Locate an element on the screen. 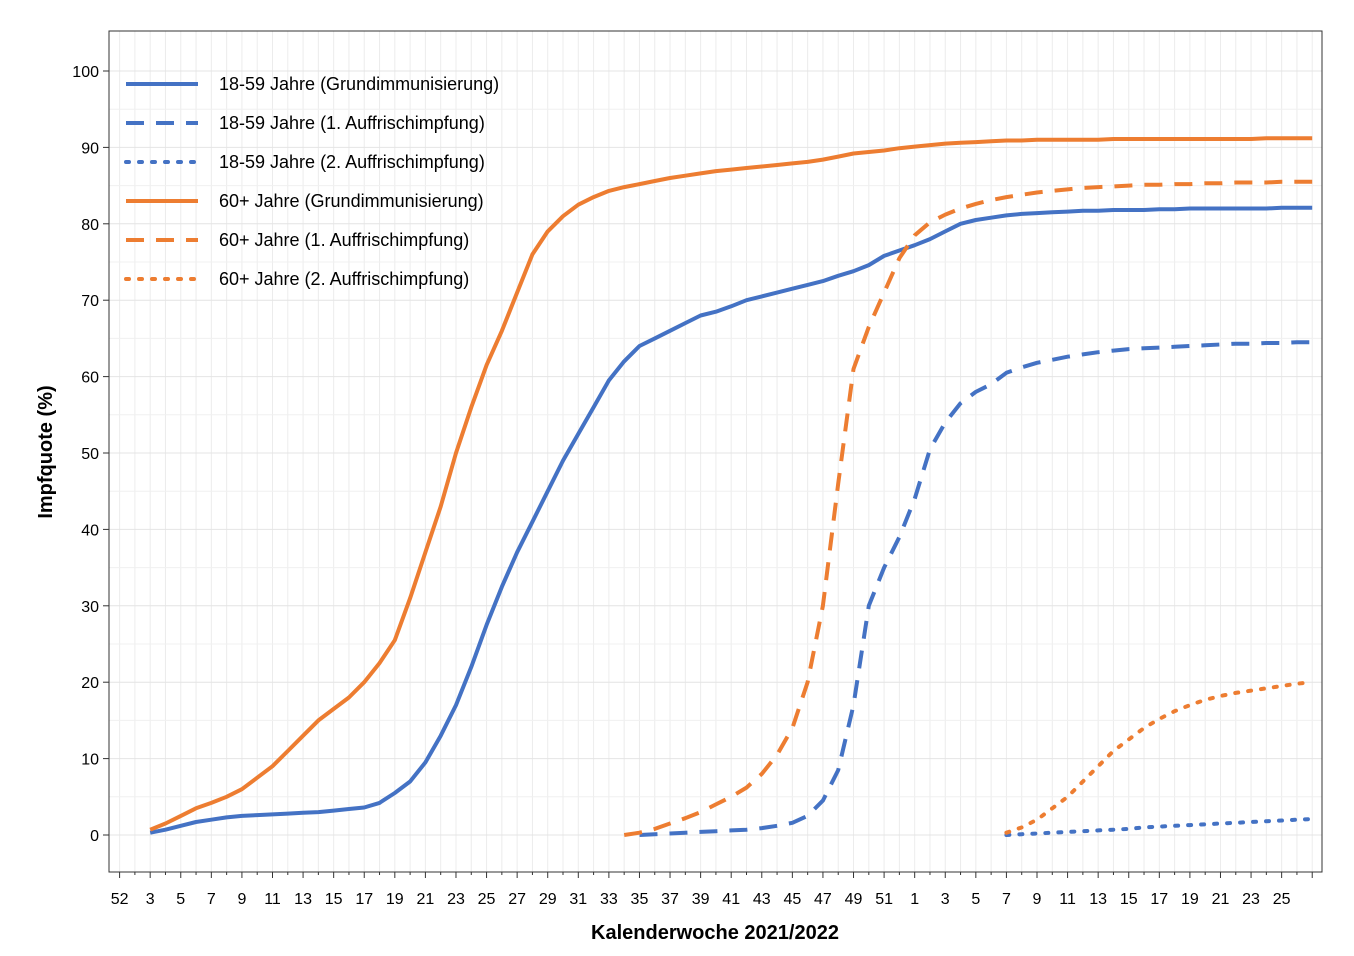  y-tick-label: 20 is located at coordinates (90, 683).